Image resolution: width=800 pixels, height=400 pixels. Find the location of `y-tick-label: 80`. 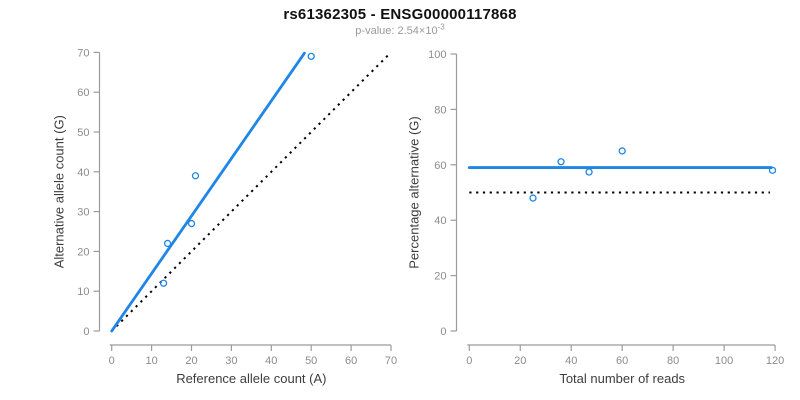

y-tick-label: 80 is located at coordinates (440, 110).